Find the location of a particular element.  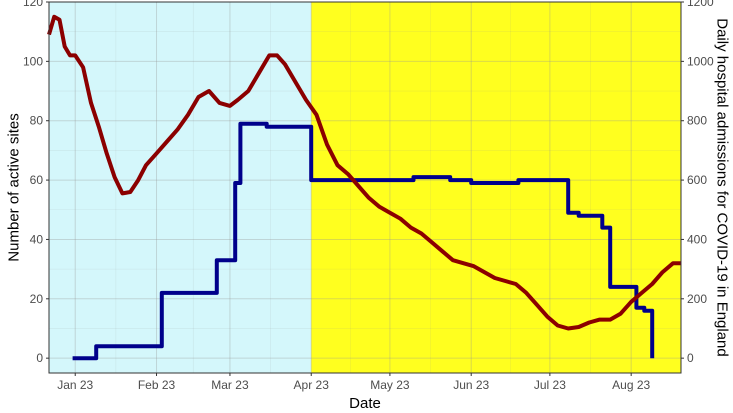

x-tick-label: Apr 23 is located at coordinates (312, 385).